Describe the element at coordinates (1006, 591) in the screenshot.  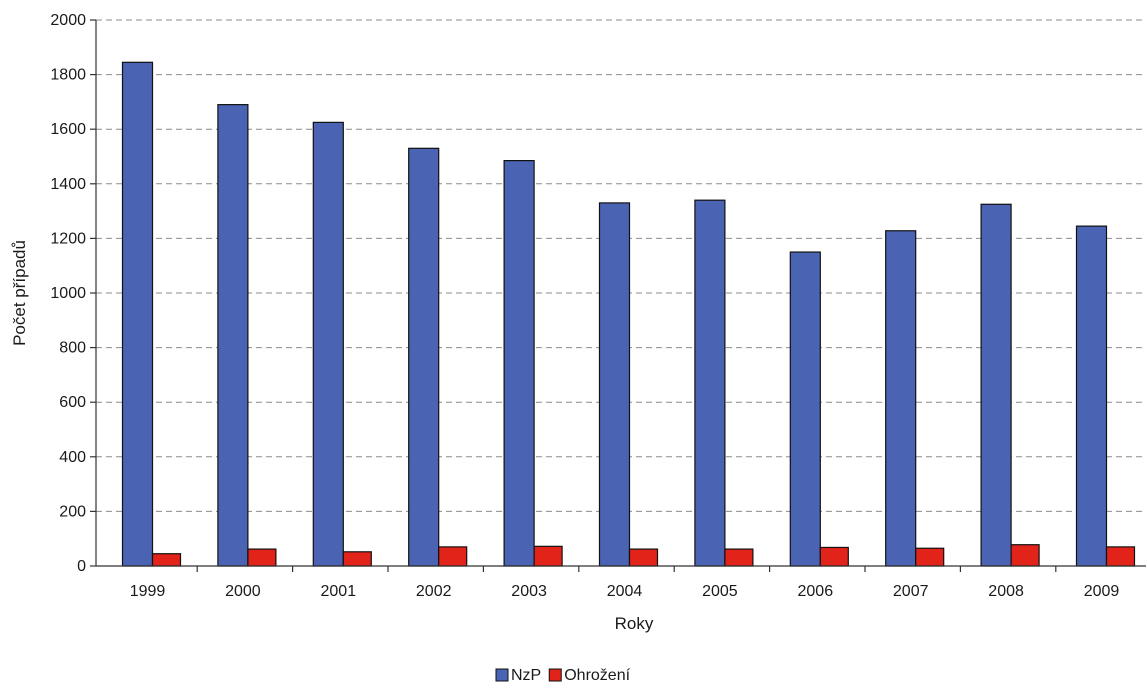
I see `x-tick-label: 2008` at that location.